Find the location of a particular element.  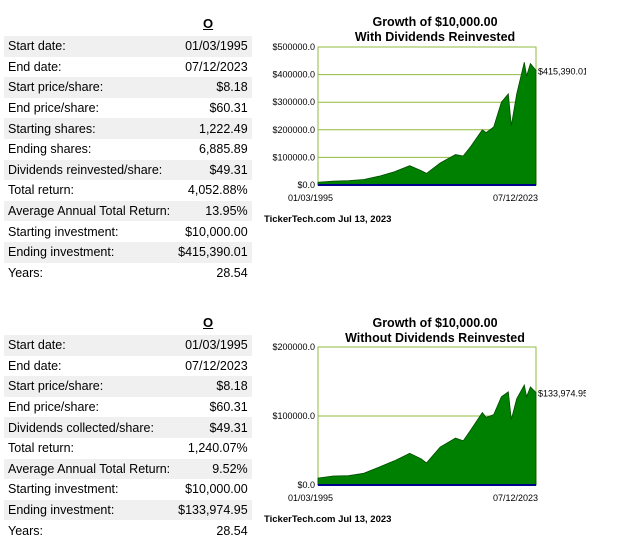

stats-row: Dividends reinvested/share: $49.31 is located at coordinates (128, 170).